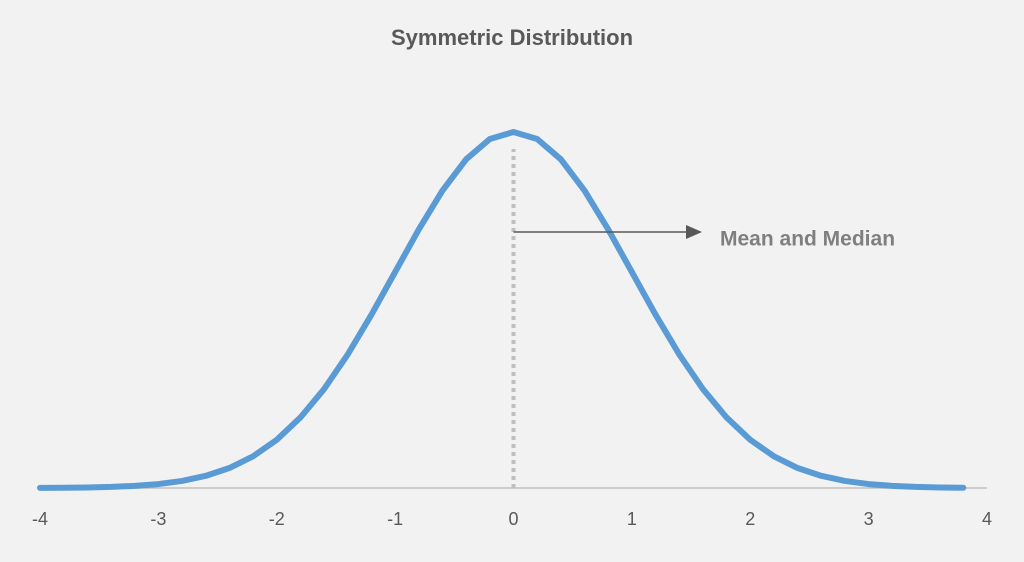  What do you see at coordinates (40, 519) in the screenshot?
I see `x-tick-label: -4` at bounding box center [40, 519].